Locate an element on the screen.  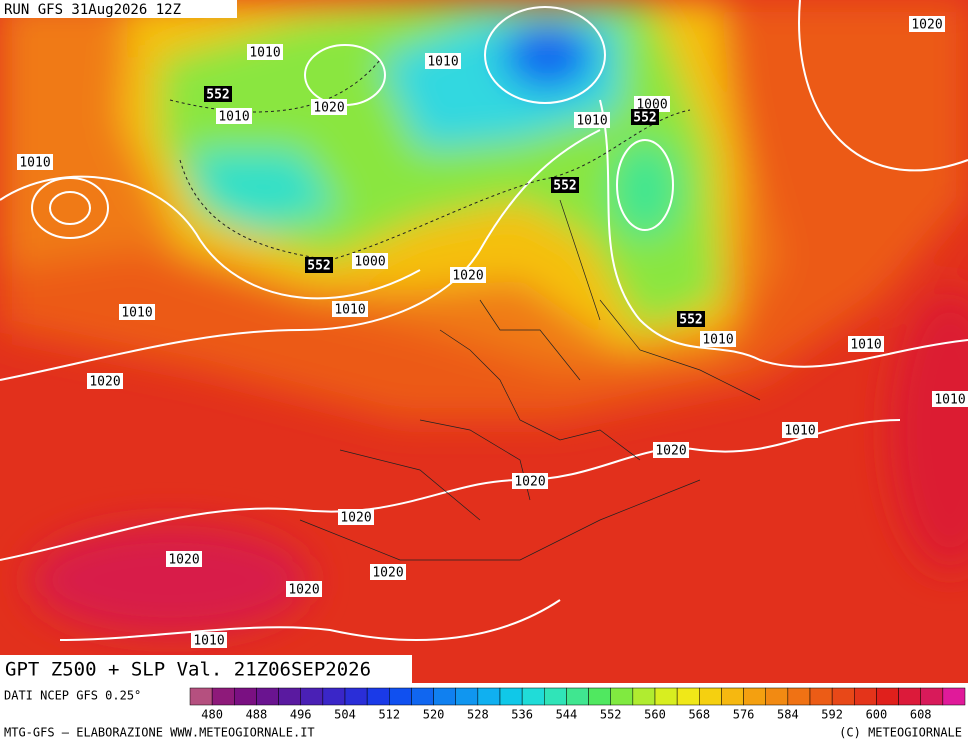
colorbar-tick-label: 512 is located at coordinates (389, 715).